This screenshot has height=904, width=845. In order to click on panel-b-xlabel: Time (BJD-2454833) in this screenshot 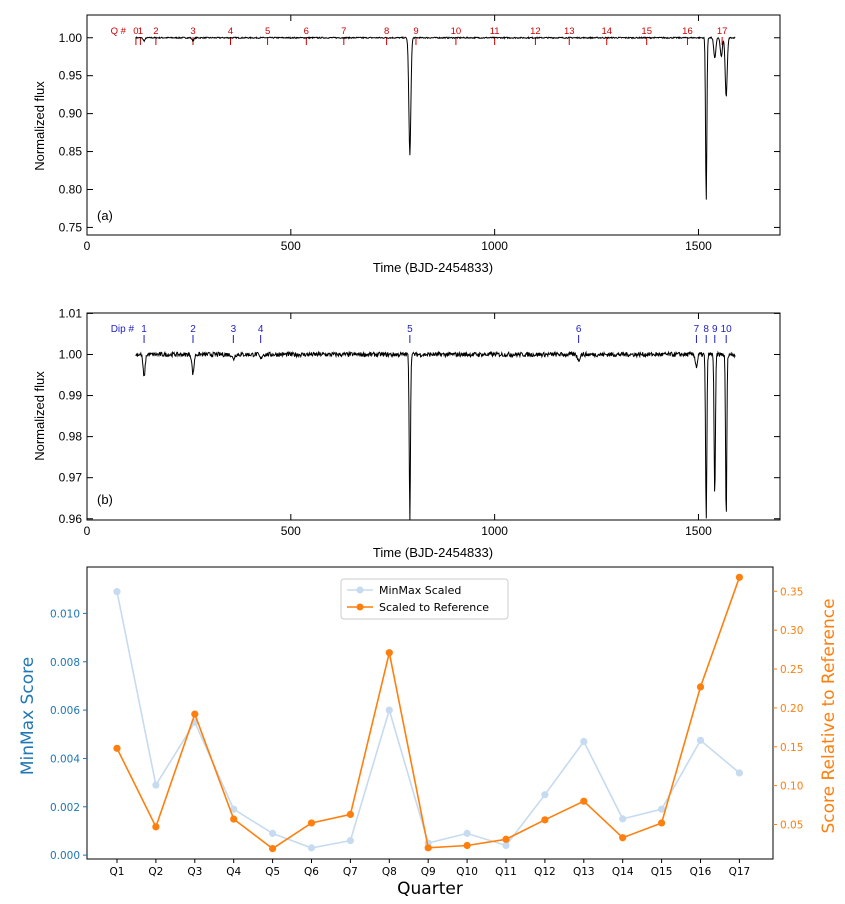, I will do `click(433, 552)`.